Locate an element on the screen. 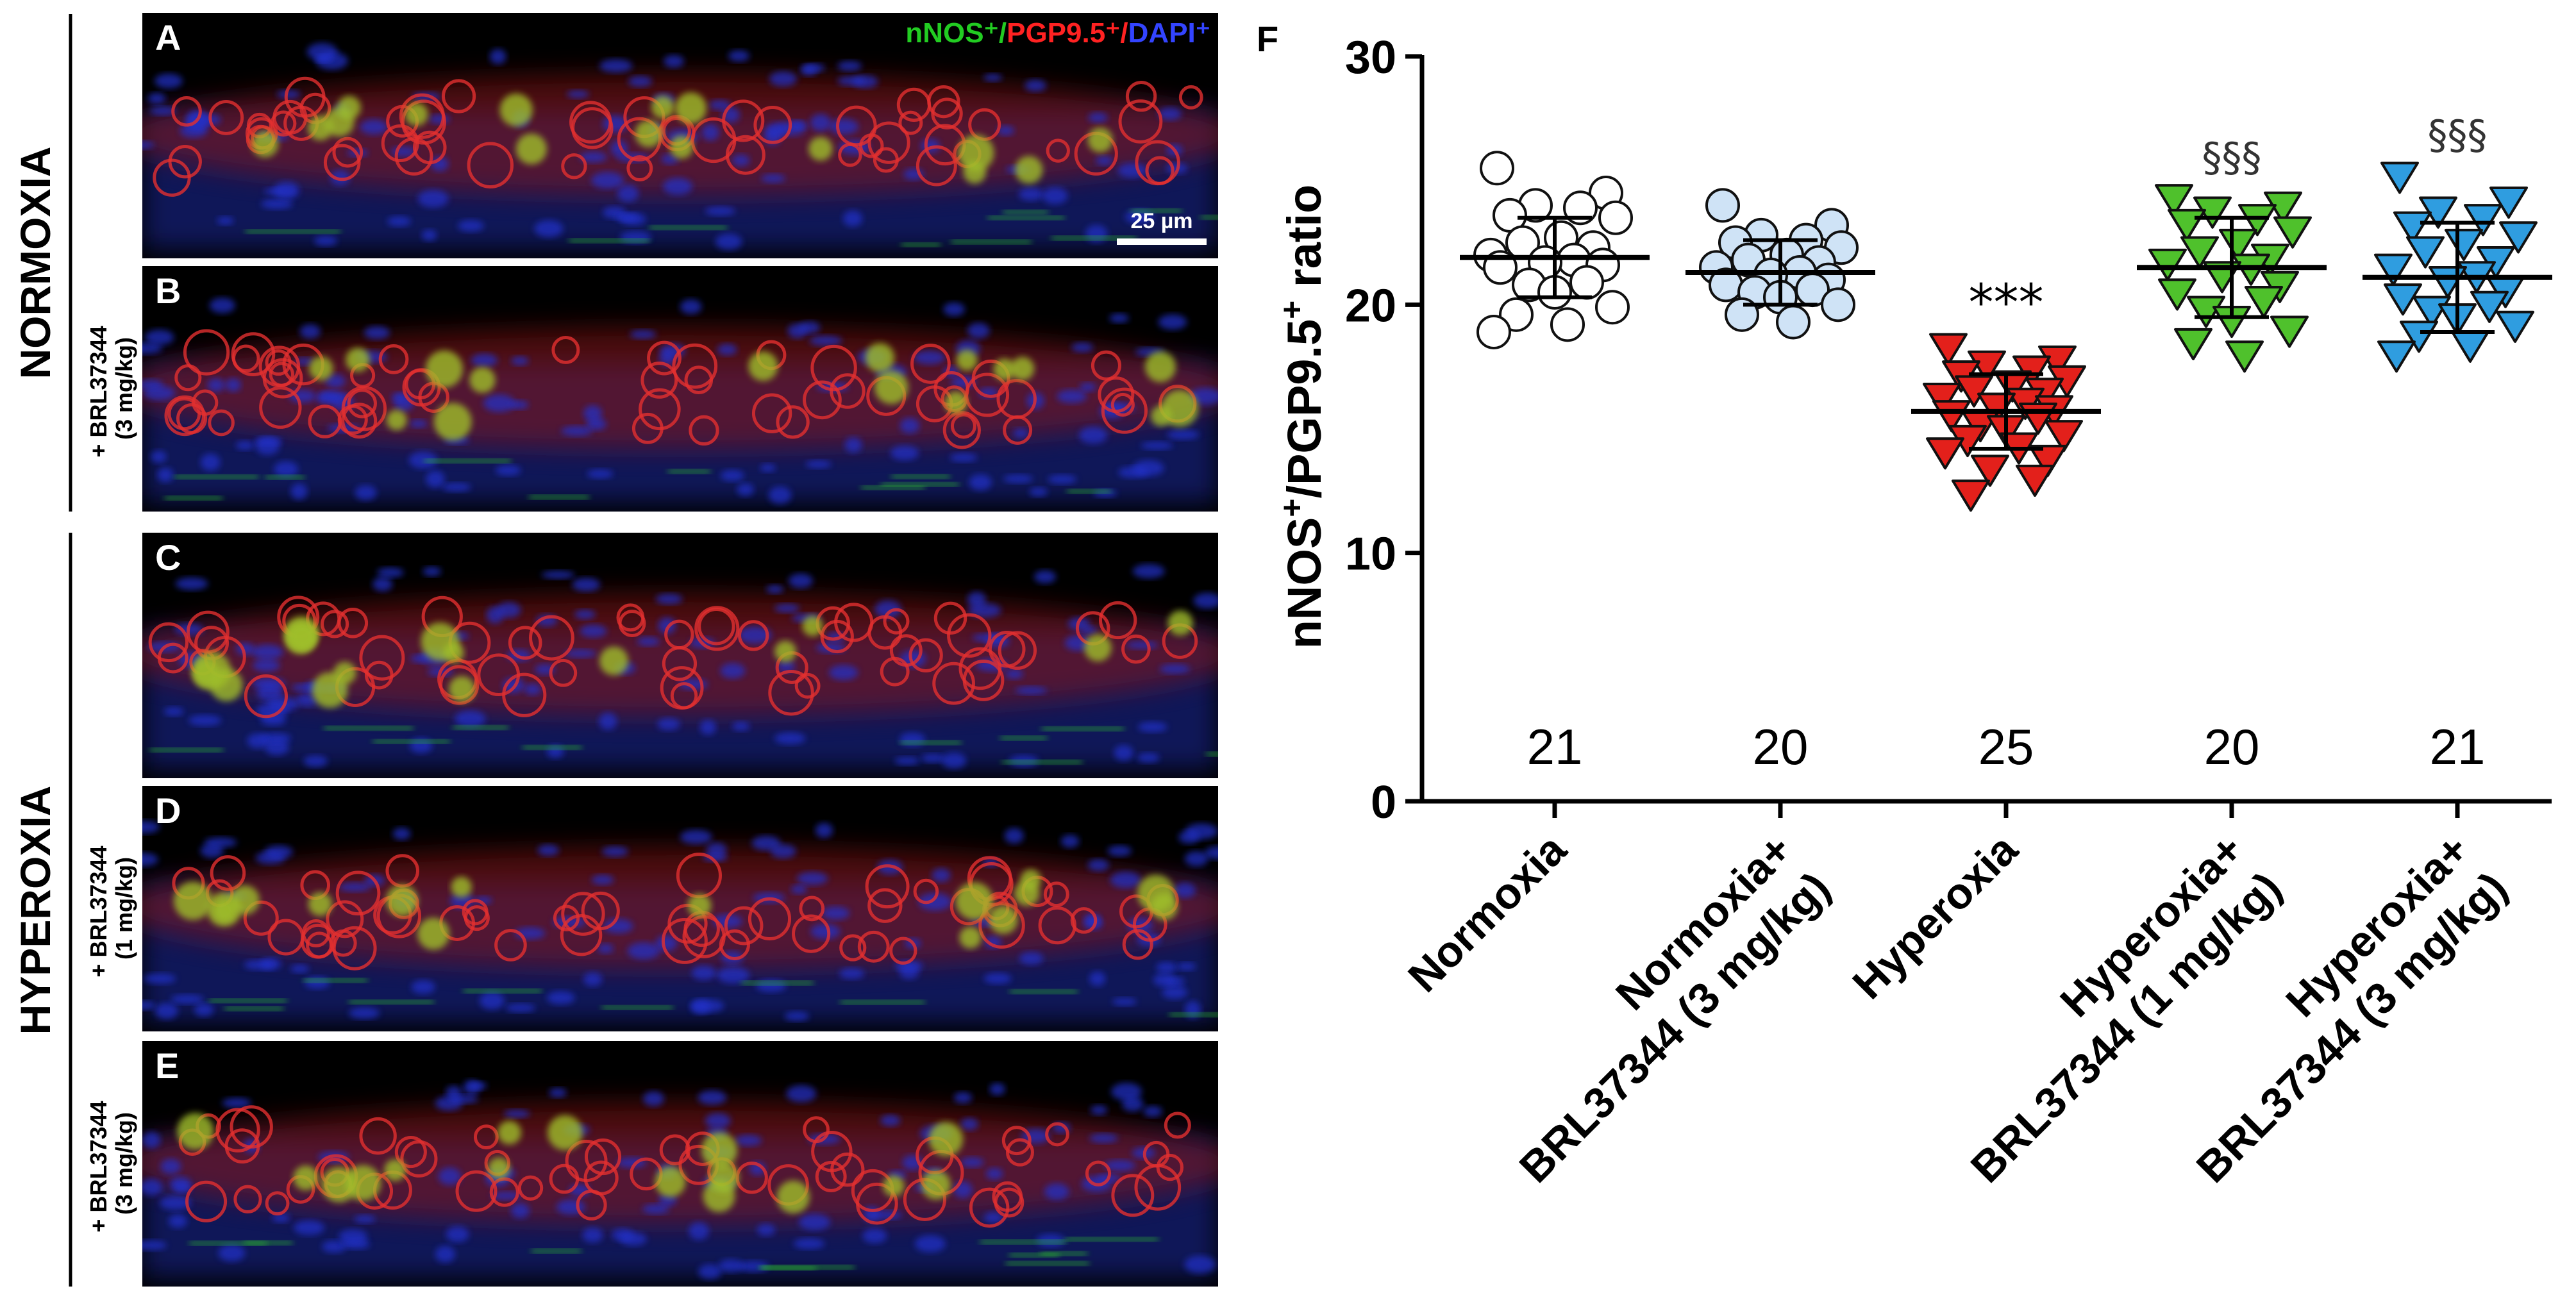  significance-annotation: §§§ is located at coordinates (2232, 158).